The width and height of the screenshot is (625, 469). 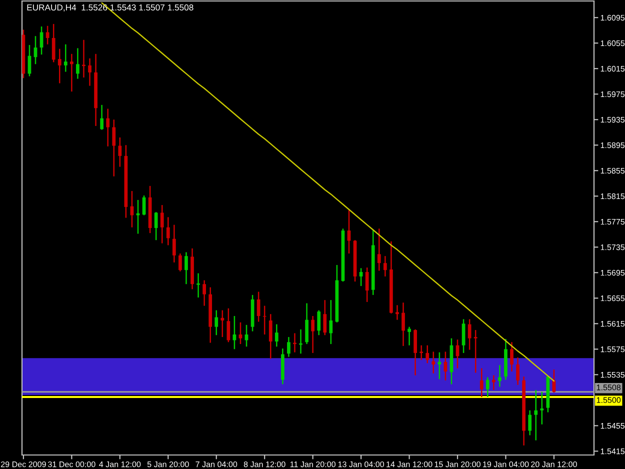 What do you see at coordinates (612, 119) in the screenshot?
I see `y-tick-label: 1.5935` at bounding box center [612, 119].